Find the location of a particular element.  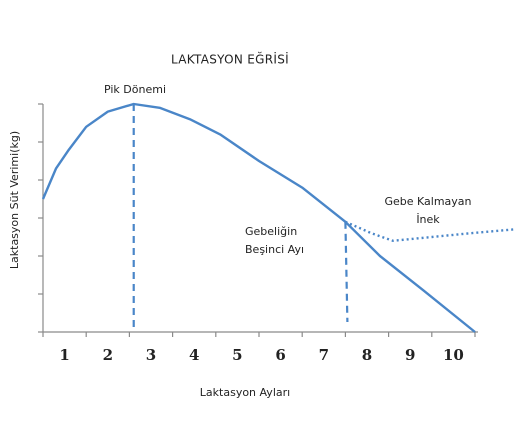

x-tick-label: 8 is located at coordinates (367, 355).